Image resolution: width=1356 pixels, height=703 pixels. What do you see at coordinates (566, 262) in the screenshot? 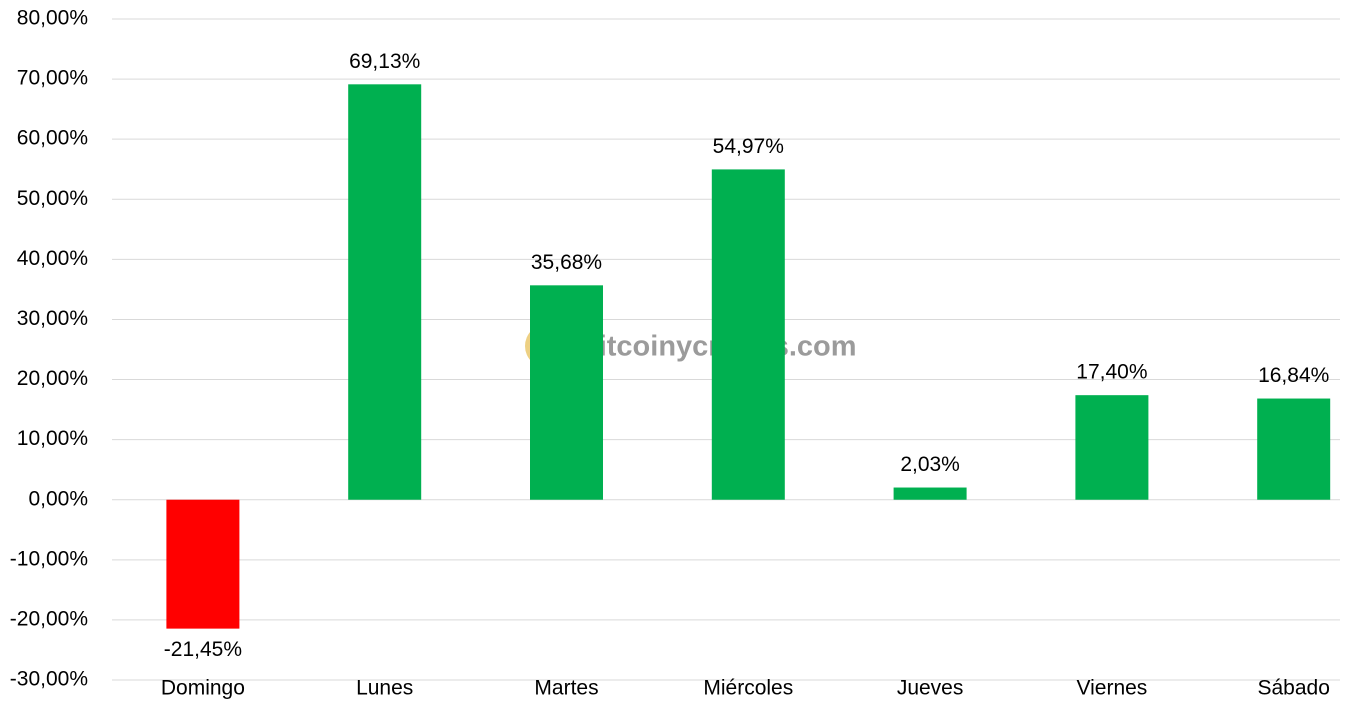
I see `data-label: 35,68%` at bounding box center [566, 262].